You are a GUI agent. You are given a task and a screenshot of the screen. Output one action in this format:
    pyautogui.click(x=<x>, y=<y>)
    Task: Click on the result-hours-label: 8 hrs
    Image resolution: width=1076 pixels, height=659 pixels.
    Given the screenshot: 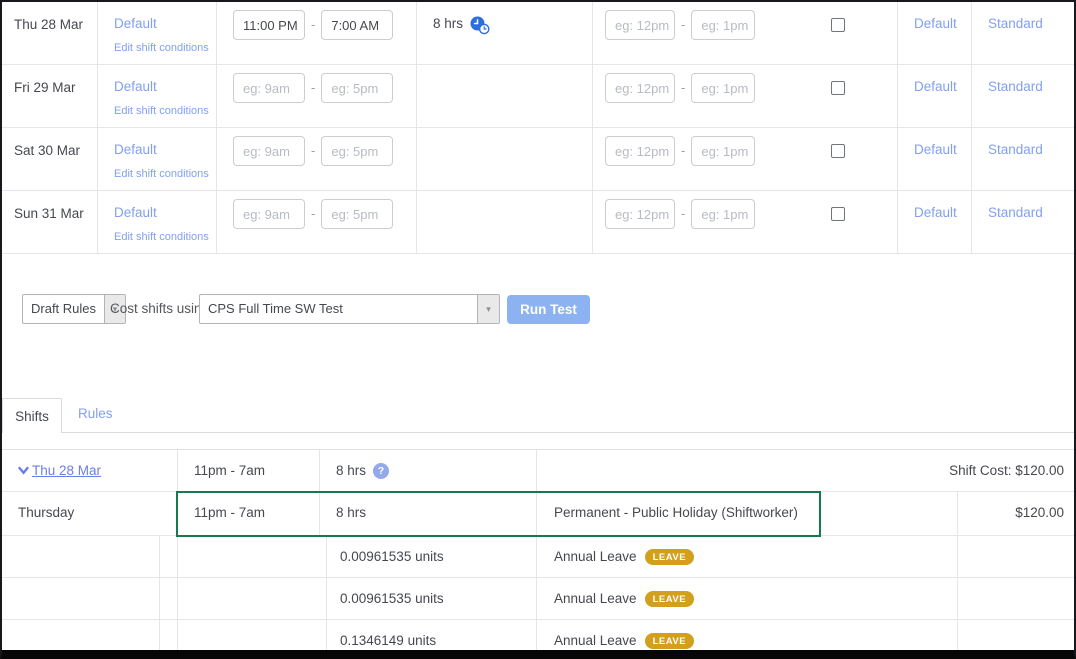 What is the action you would take?
    pyautogui.click(x=351, y=470)
    